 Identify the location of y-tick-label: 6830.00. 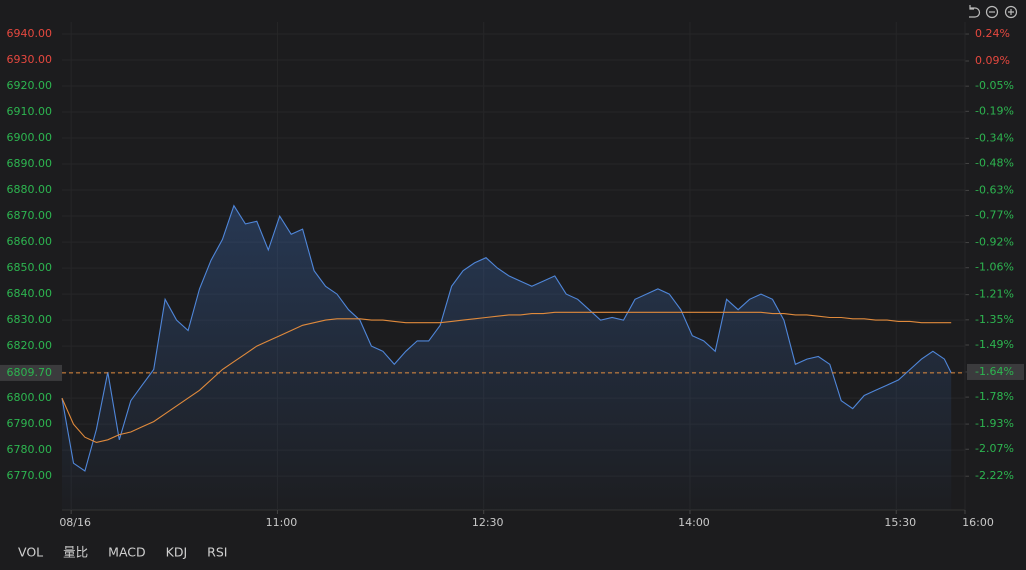
(30, 319).